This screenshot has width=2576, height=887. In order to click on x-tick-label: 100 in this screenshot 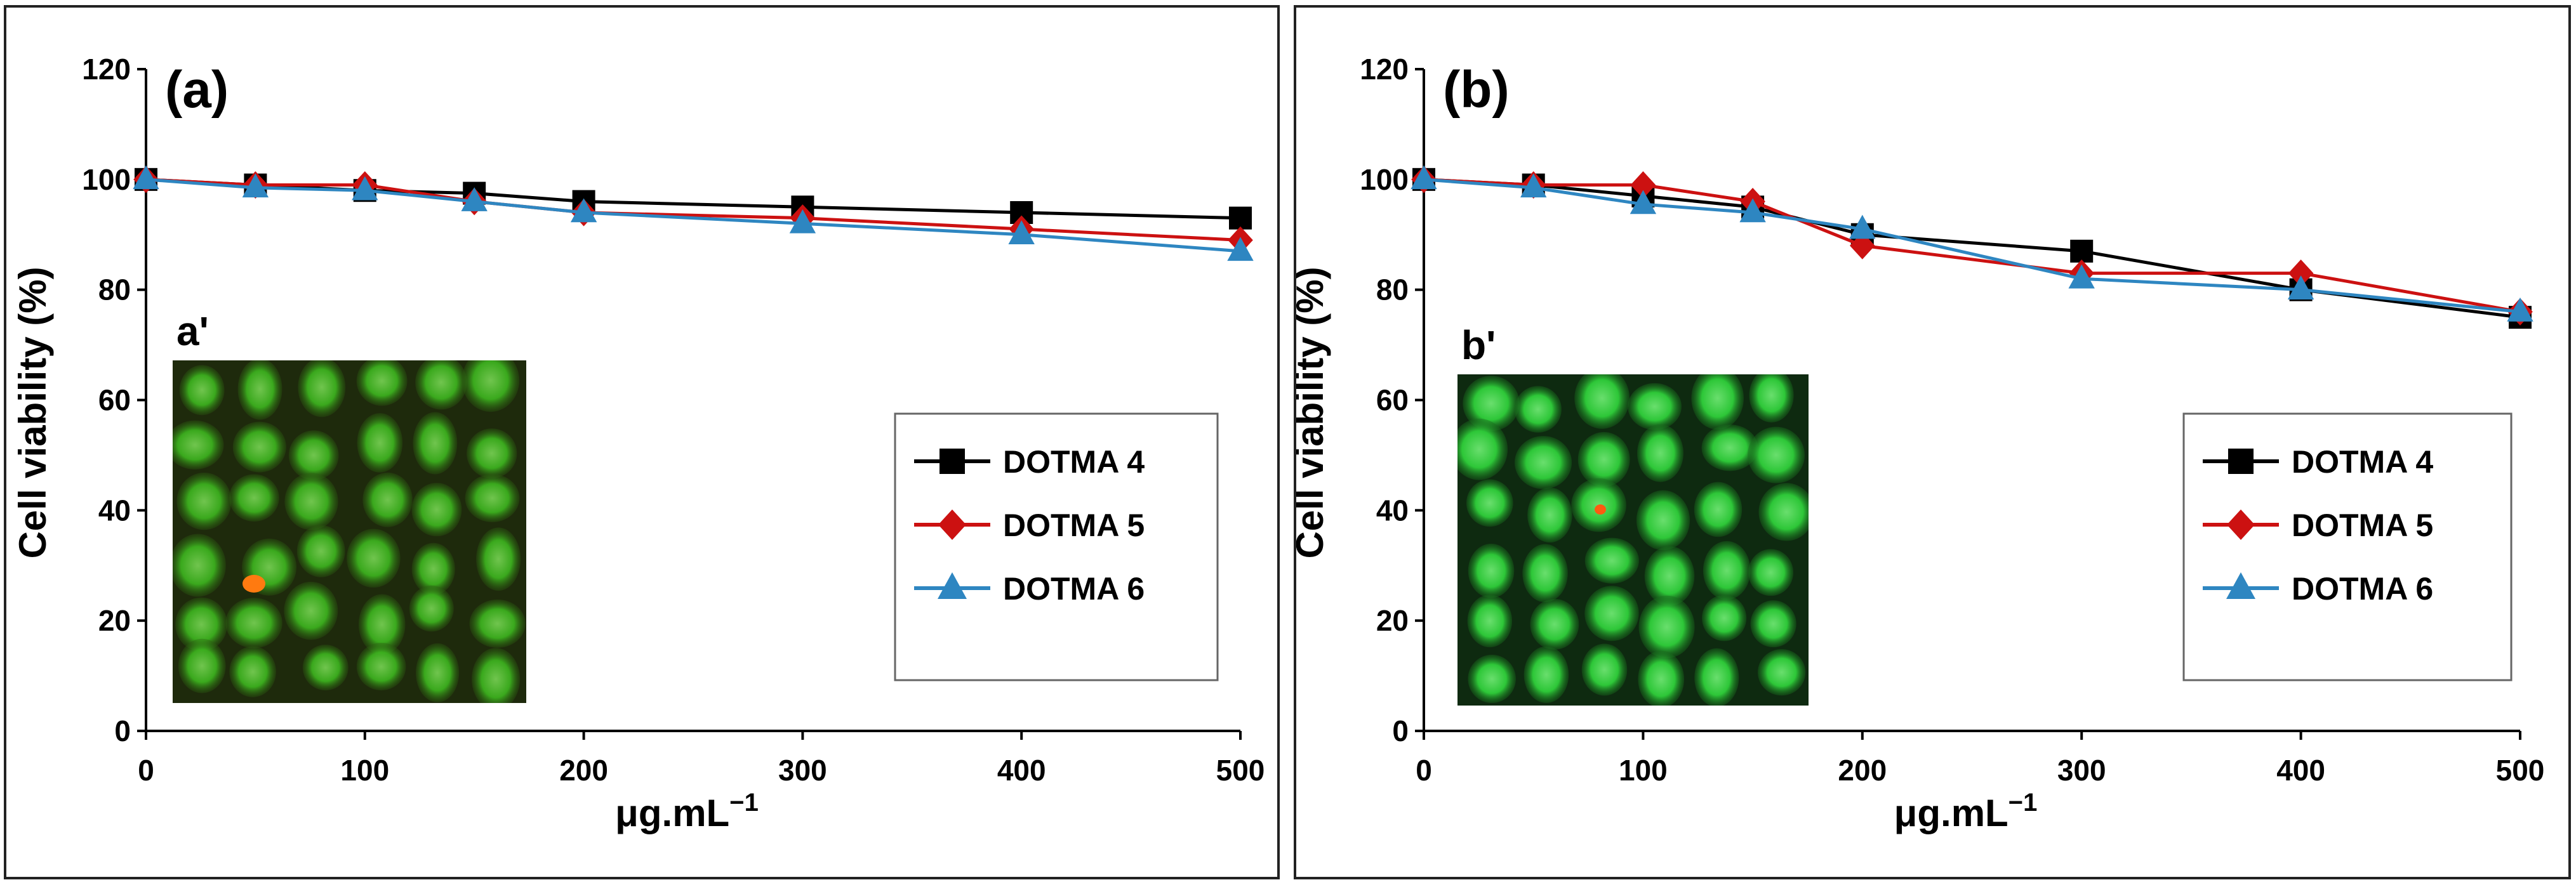, I will do `click(364, 770)`.